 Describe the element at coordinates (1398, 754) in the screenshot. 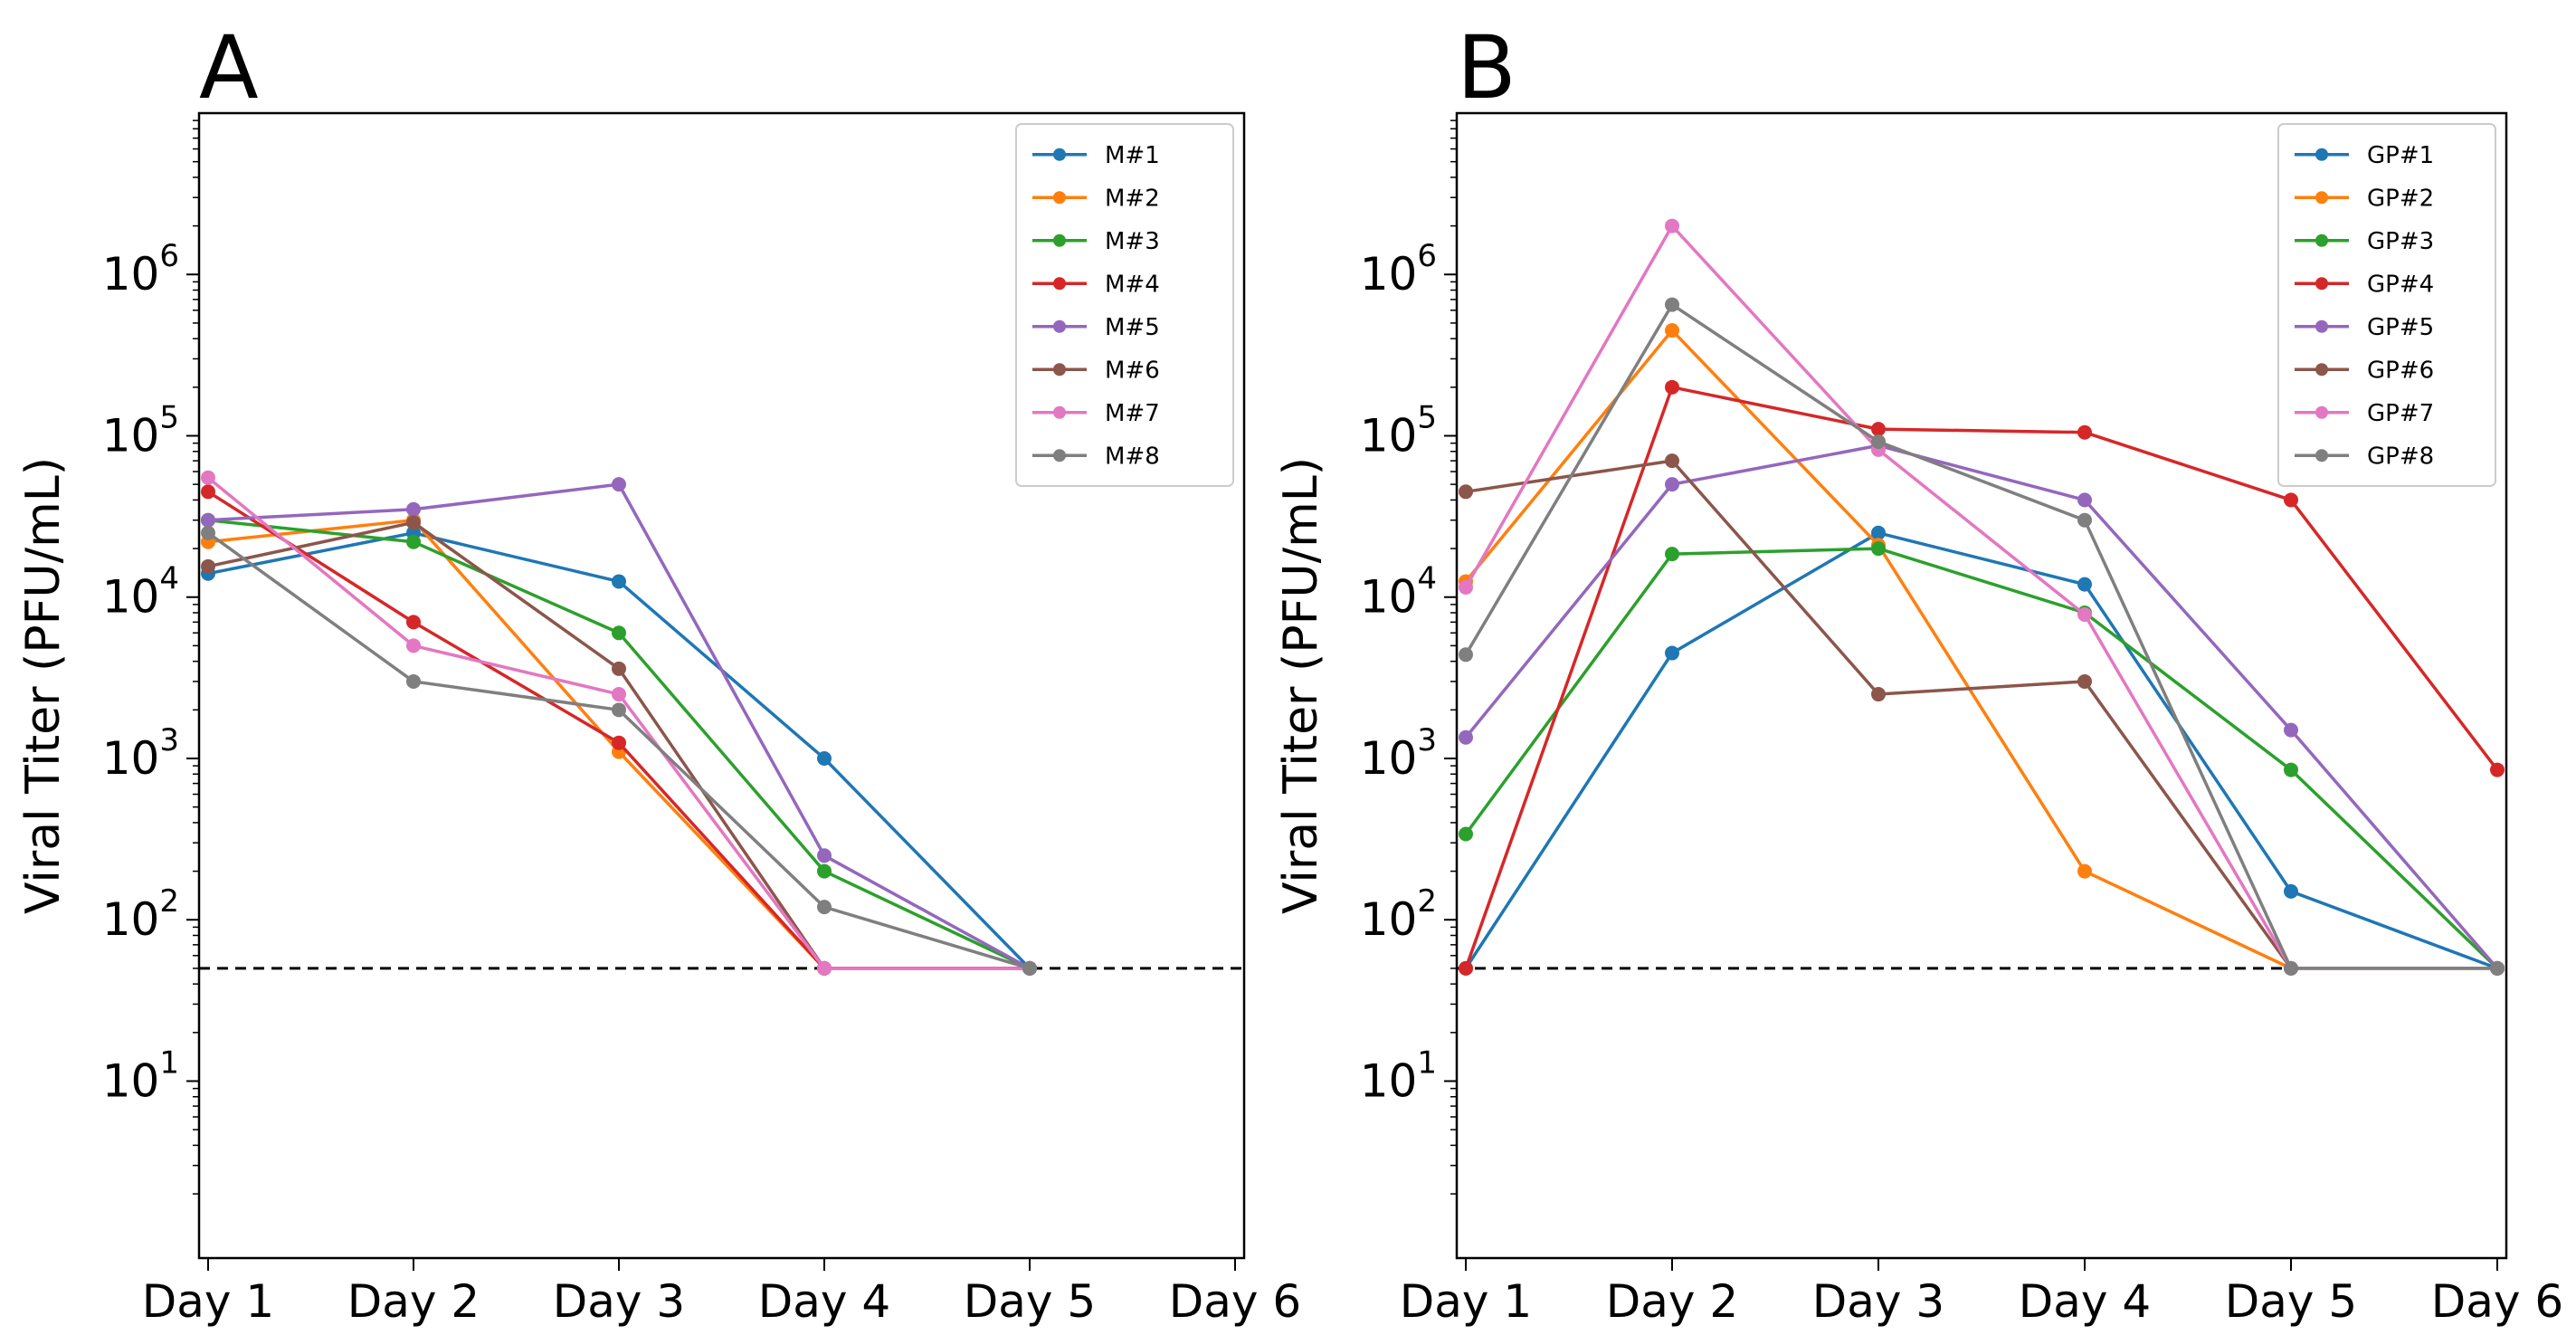

I see `y-tick-label: 10³` at that location.